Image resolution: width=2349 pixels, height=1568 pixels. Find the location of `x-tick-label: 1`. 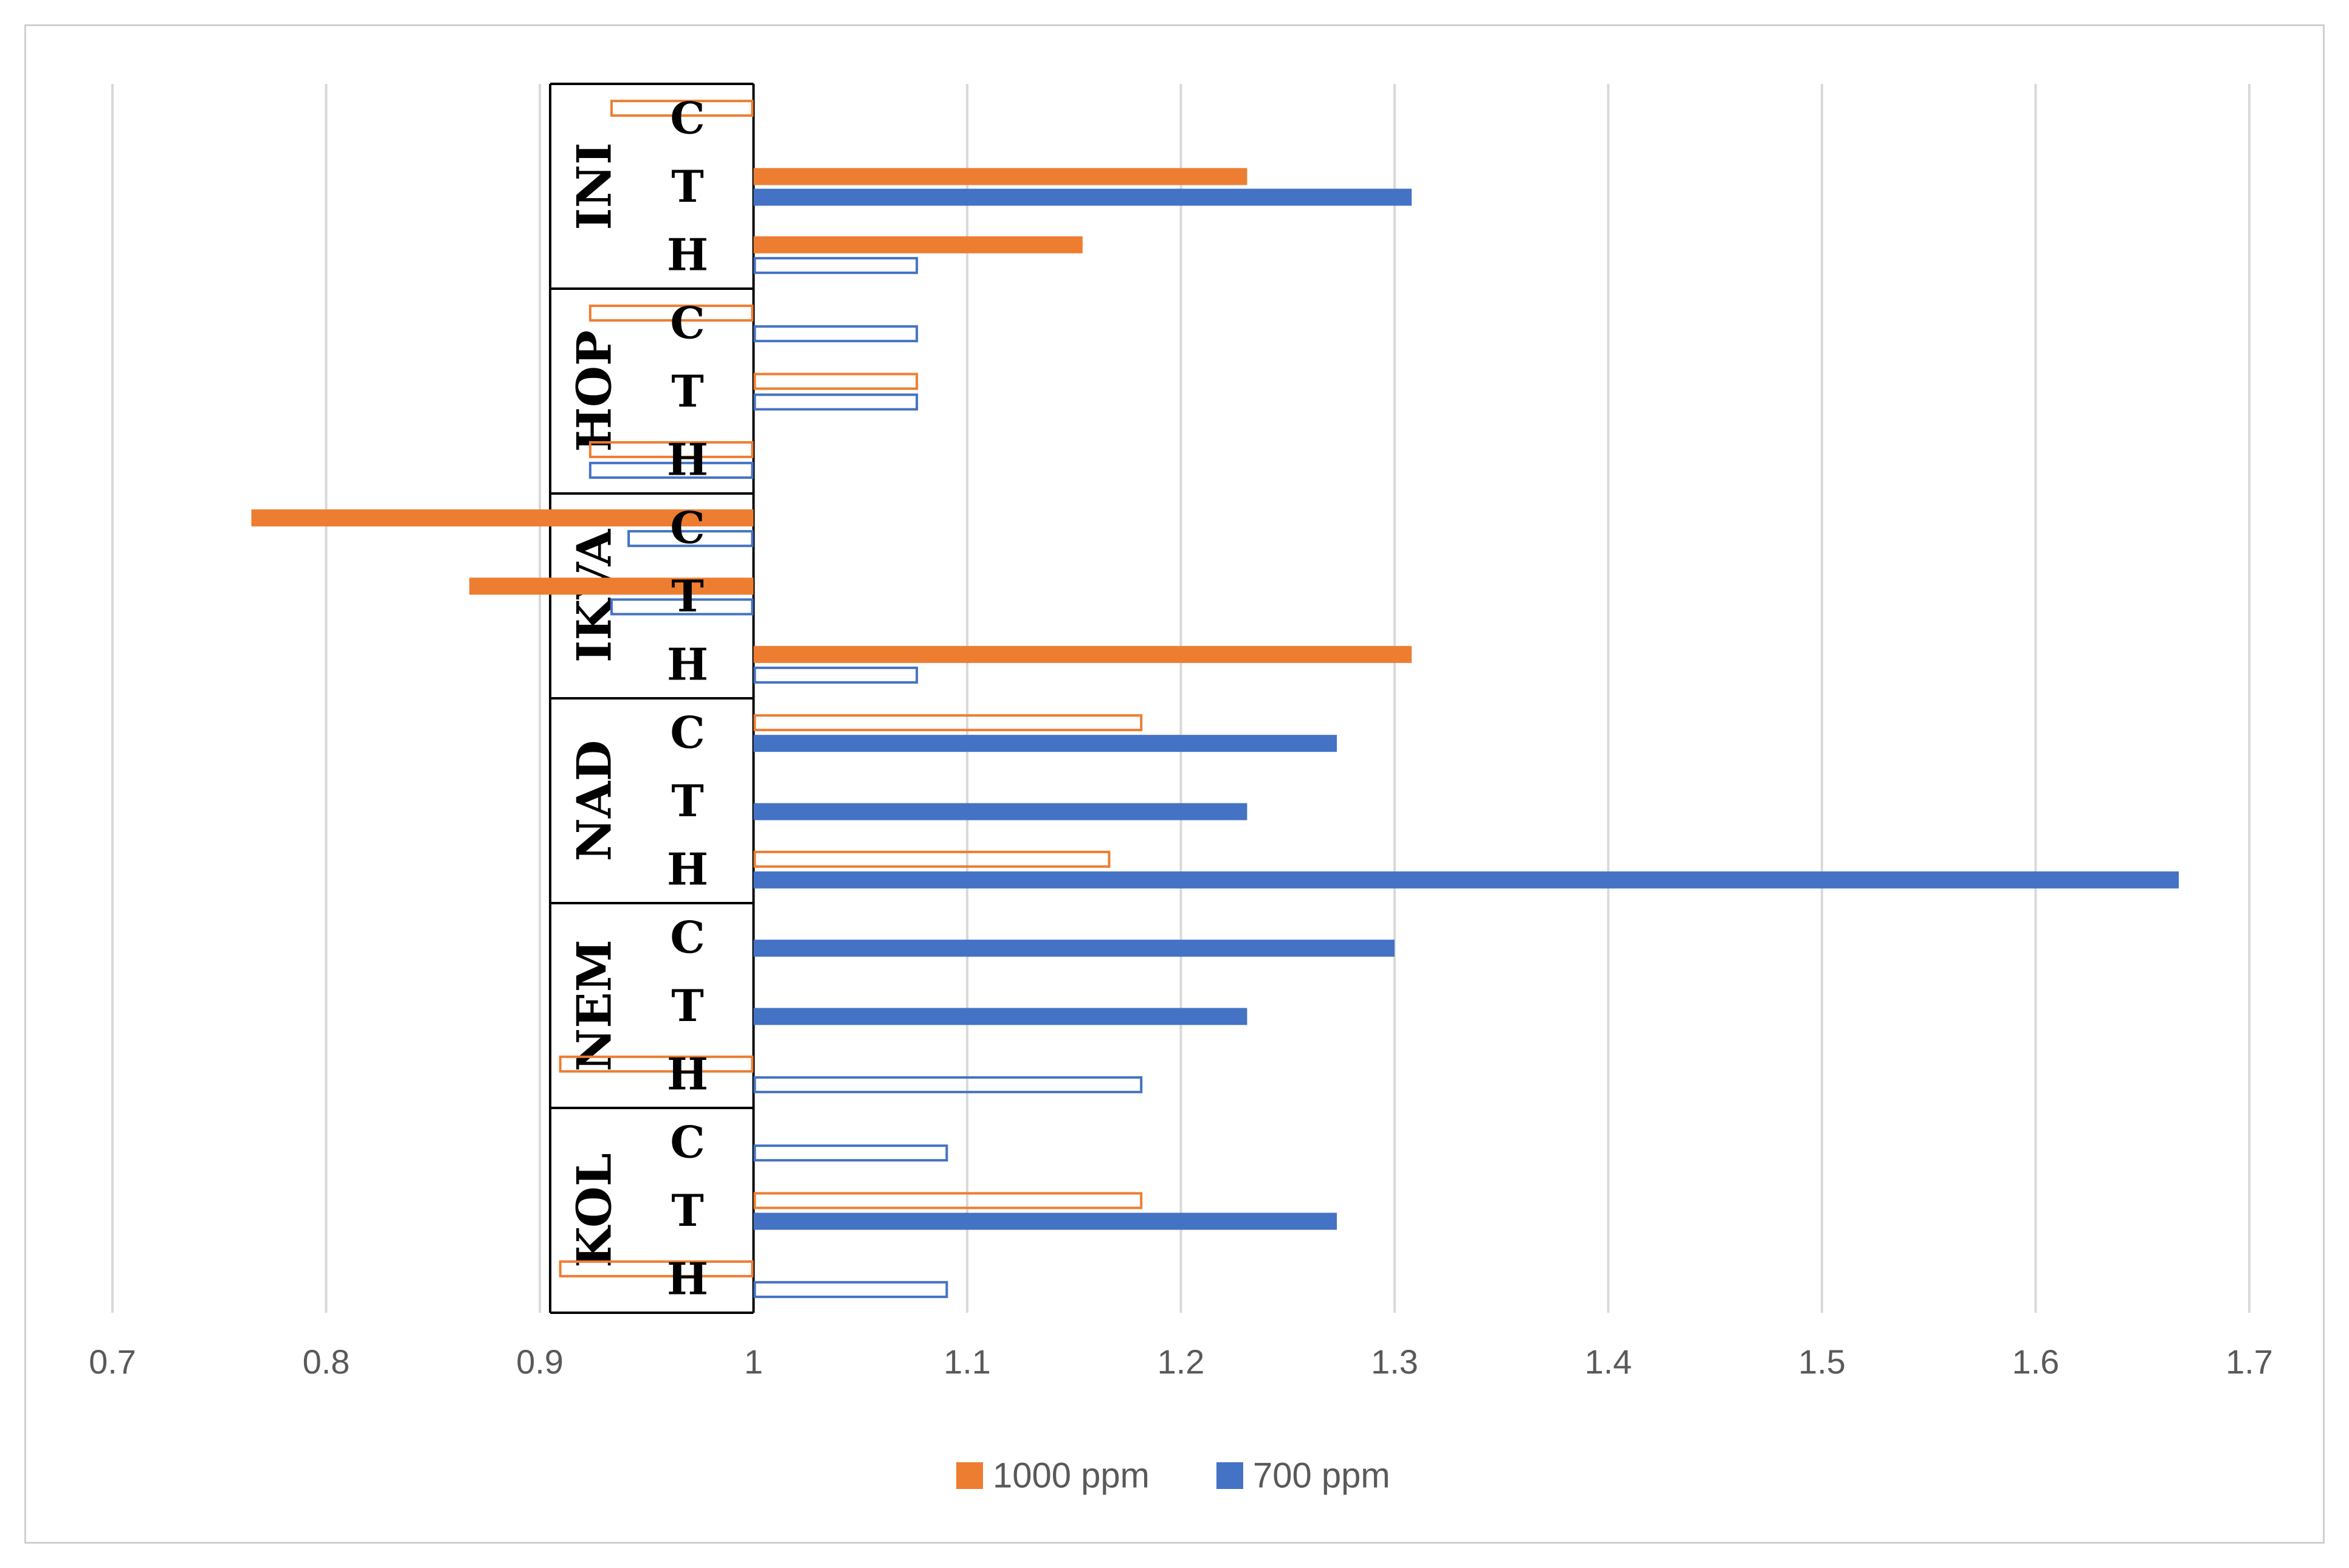

x-tick-label: 1 is located at coordinates (754, 1362).